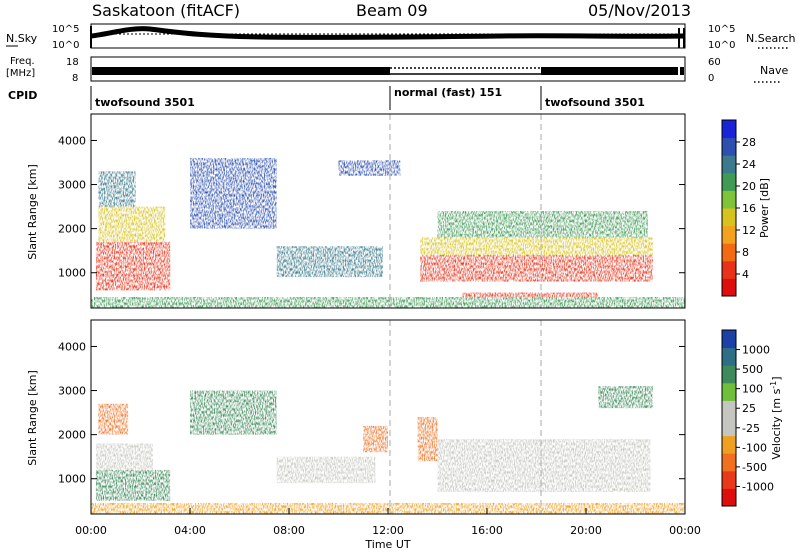  What do you see at coordinates (595, 102) in the screenshot?
I see `cpid-segment-3: twofsound 3501` at bounding box center [595, 102].